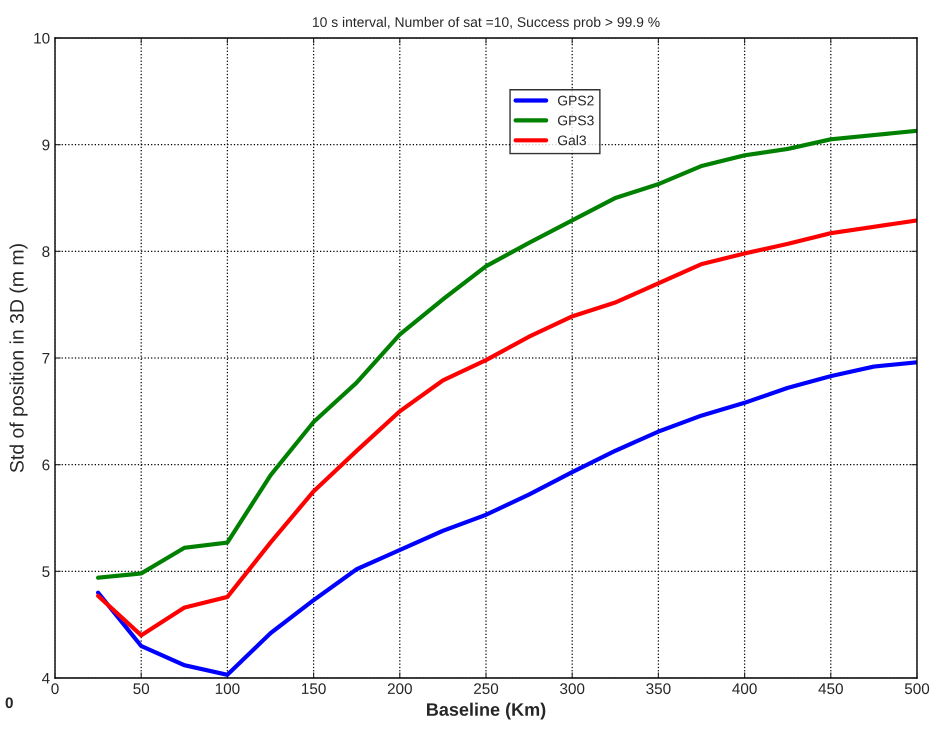 The image size is (930, 734). Describe the element at coordinates (9, 702) in the screenshot. I see `text: 0` at that location.